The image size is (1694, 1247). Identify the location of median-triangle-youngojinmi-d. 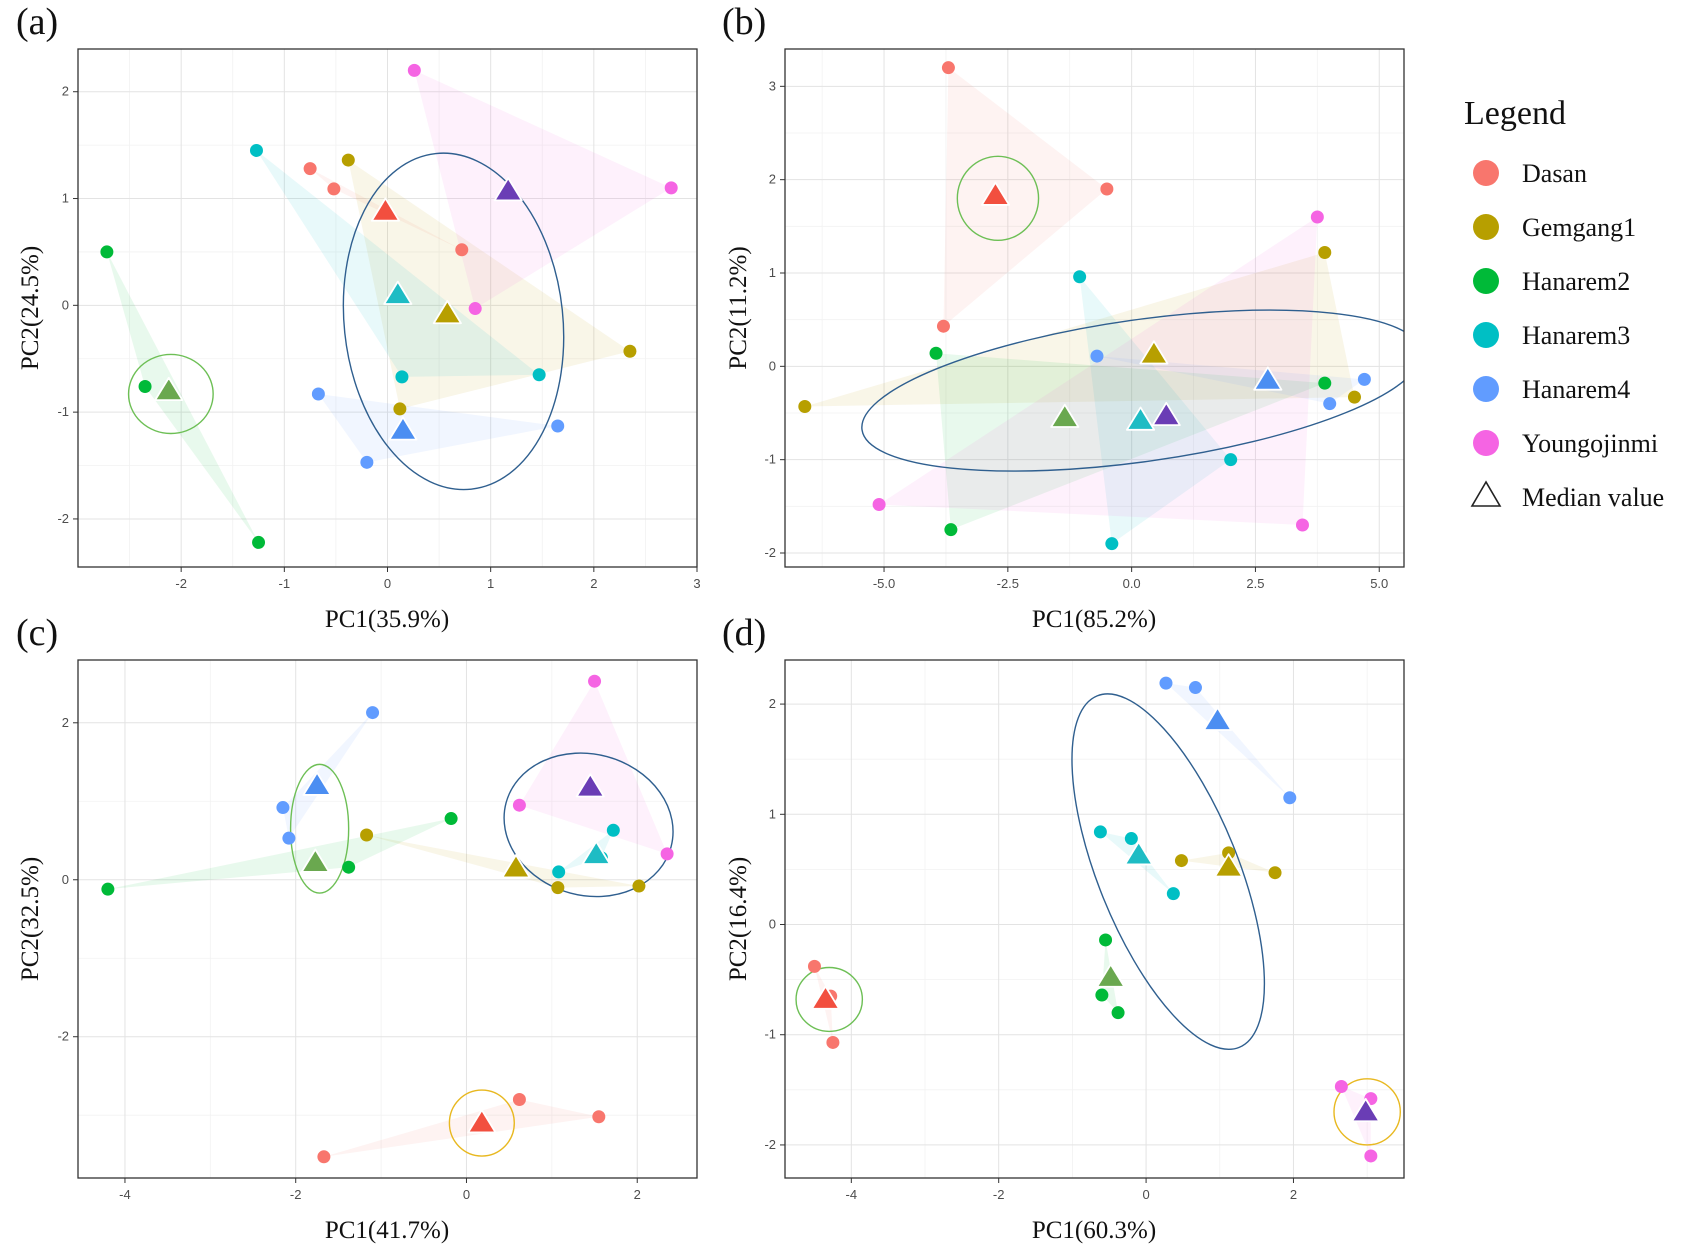
(1366, 1110).